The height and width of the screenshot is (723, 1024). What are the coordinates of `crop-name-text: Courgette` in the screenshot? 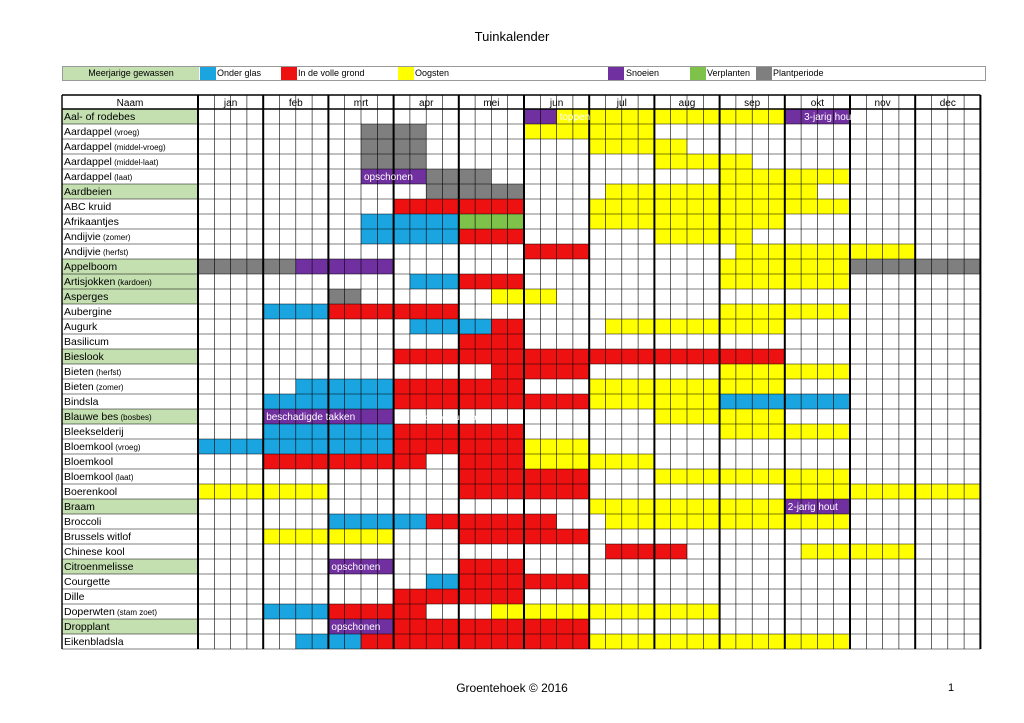 It's located at (87, 582).